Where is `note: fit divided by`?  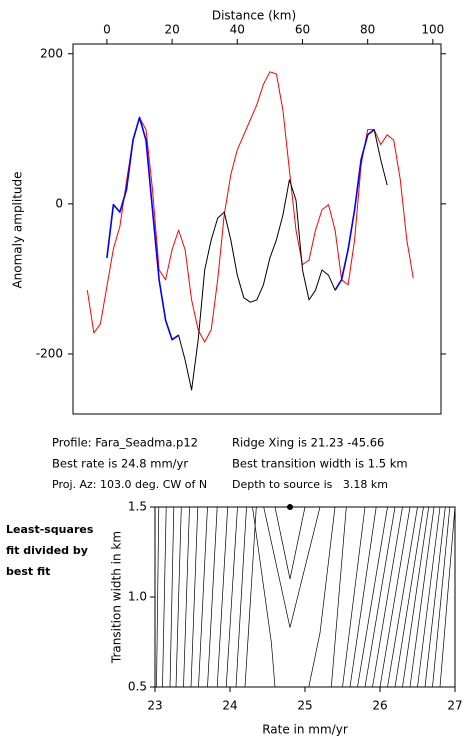 note: fit divided by is located at coordinates (47, 550).